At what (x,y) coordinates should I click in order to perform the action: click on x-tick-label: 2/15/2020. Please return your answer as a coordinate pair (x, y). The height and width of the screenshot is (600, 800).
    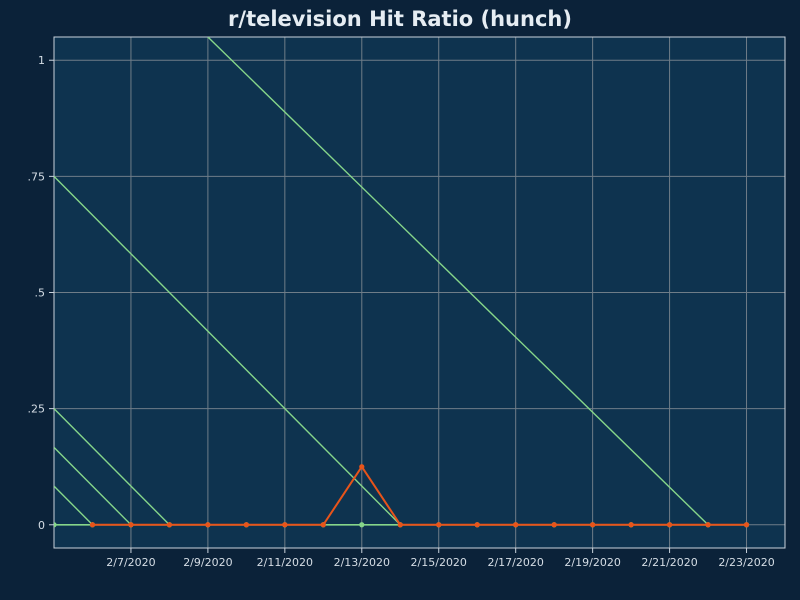
    Looking at the image, I should click on (439, 562).